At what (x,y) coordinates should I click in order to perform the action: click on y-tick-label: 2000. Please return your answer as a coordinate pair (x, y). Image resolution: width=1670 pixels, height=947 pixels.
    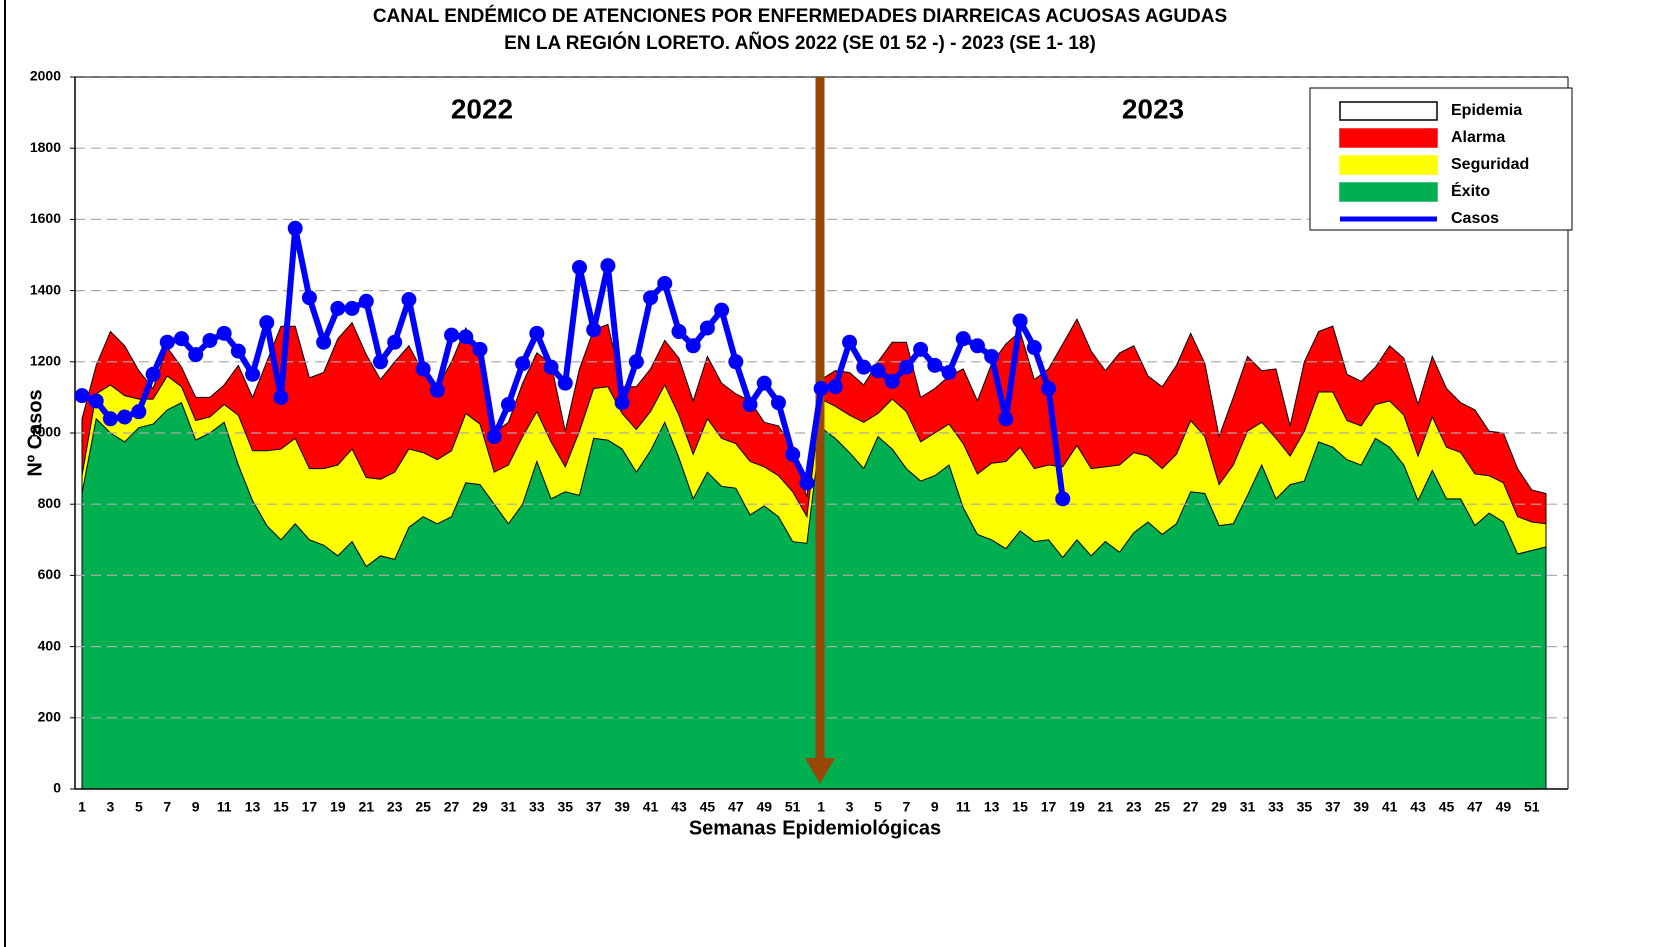
    Looking at the image, I should click on (45, 76).